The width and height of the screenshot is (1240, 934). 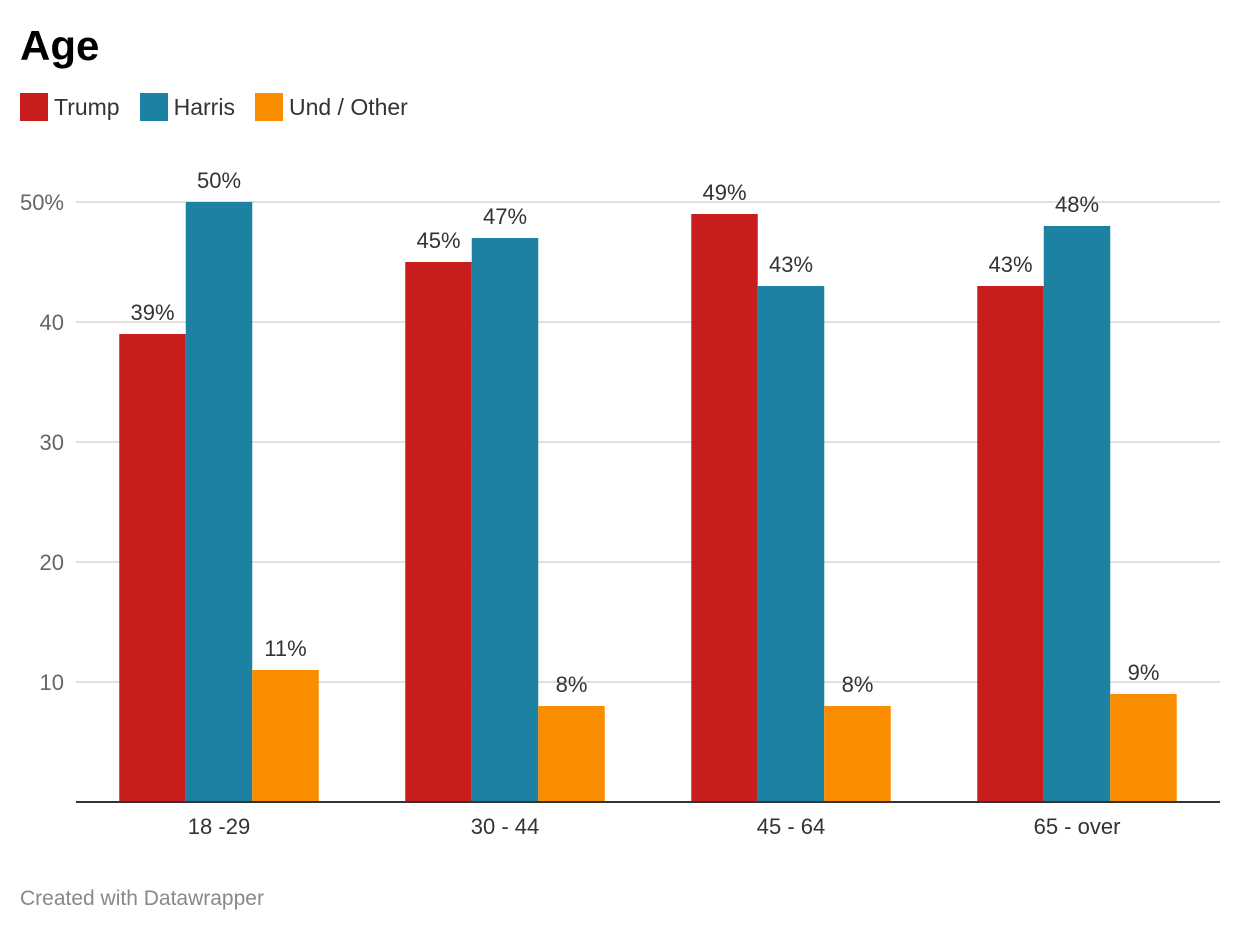 What do you see at coordinates (1144, 672) in the screenshot?
I see `data-label-und-other-65-over: 9%` at bounding box center [1144, 672].